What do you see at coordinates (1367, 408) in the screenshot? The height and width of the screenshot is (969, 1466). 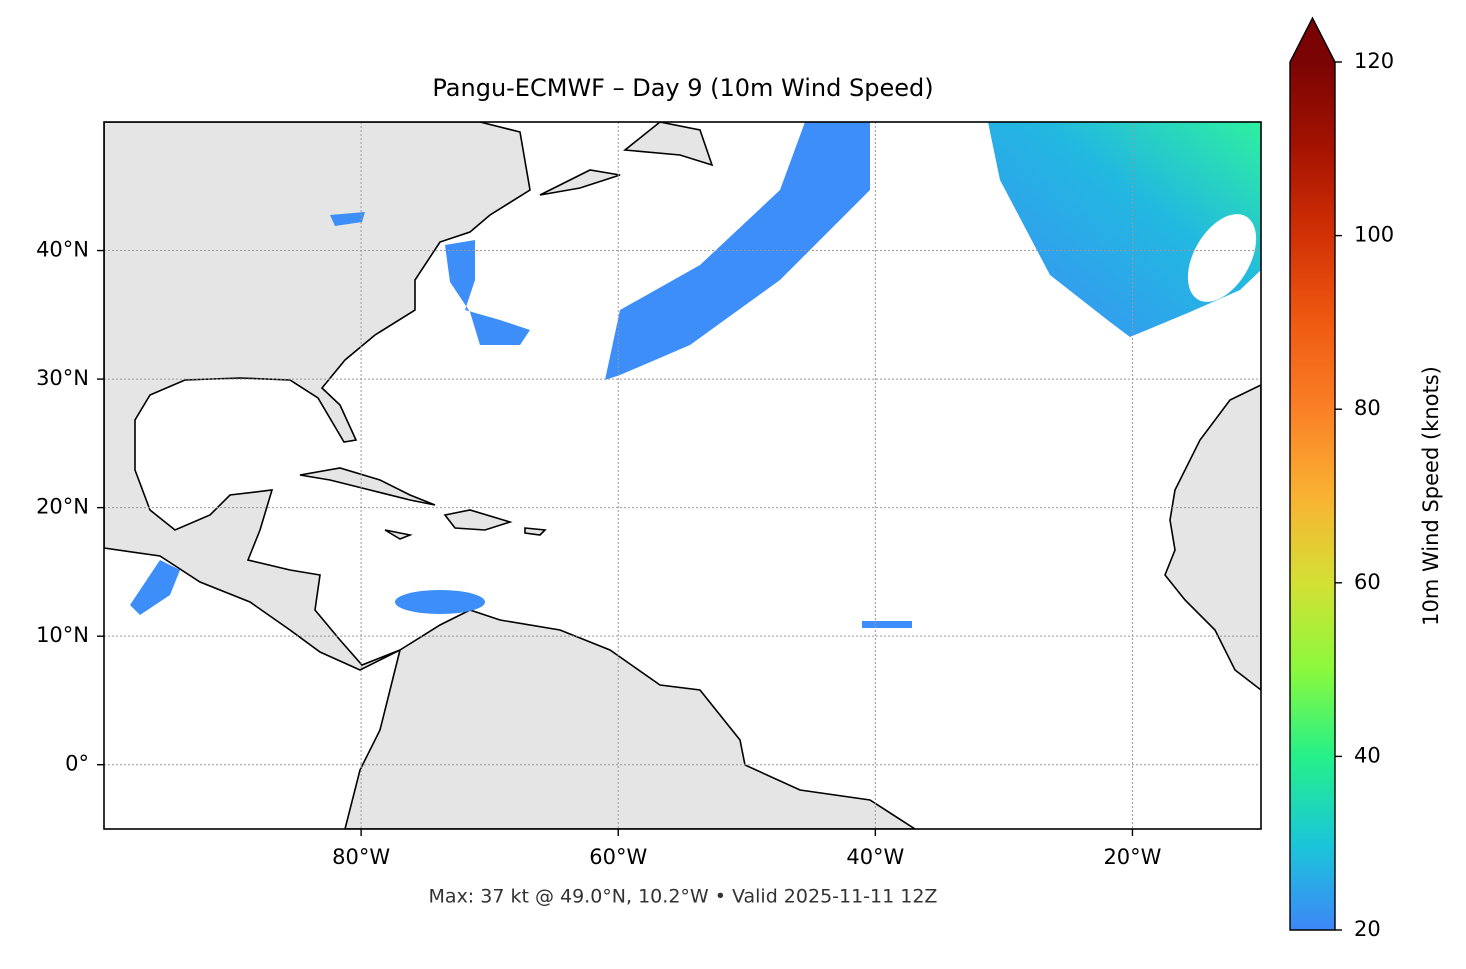 I see `colorbar-tick-label: 80` at bounding box center [1367, 408].